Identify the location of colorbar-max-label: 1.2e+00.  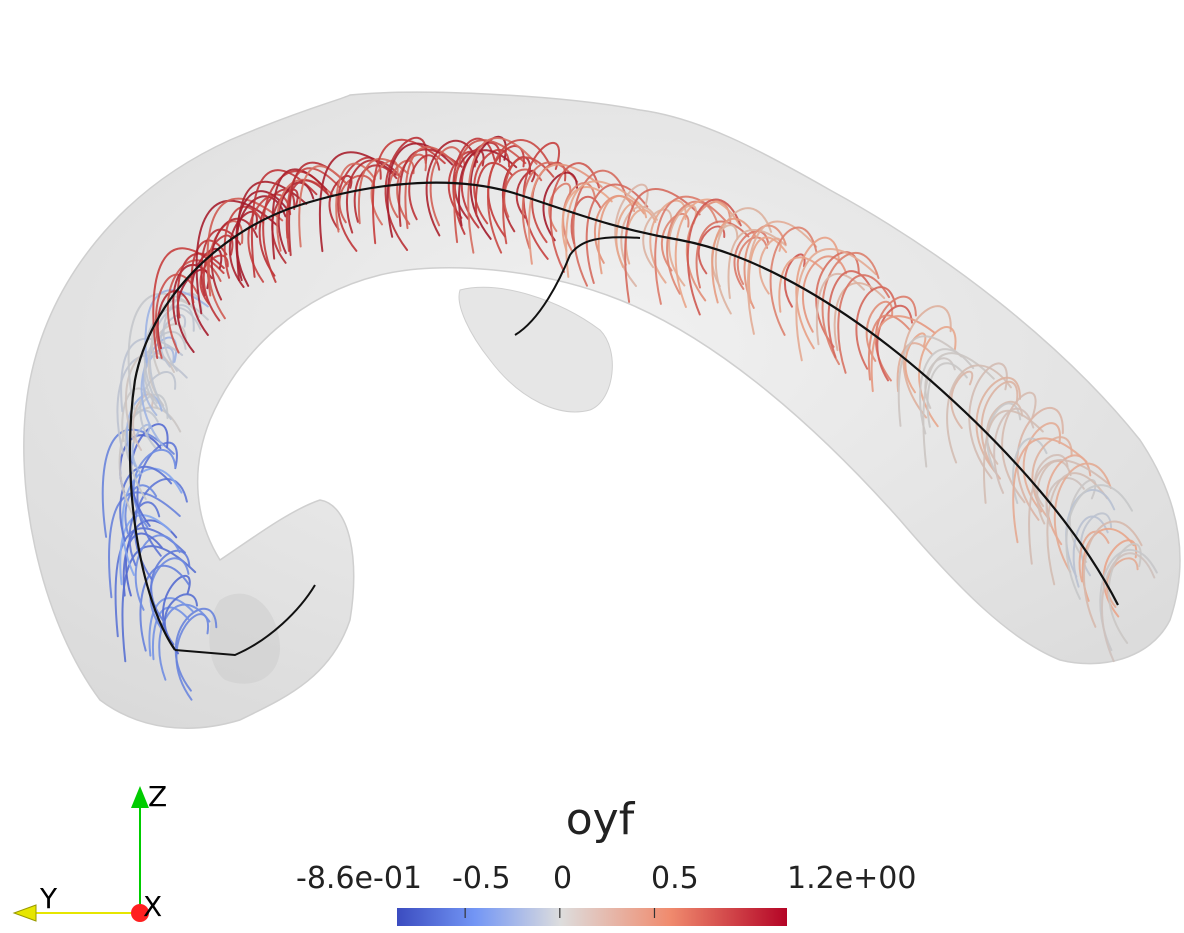
(852, 878).